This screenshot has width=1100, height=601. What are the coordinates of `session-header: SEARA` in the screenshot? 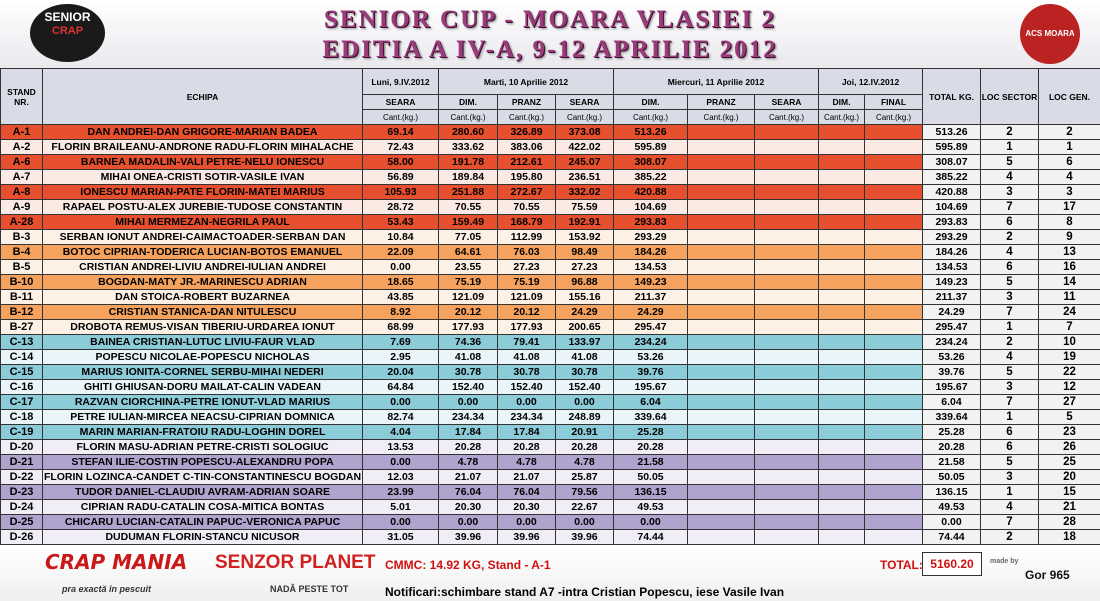 It's located at (400, 102).